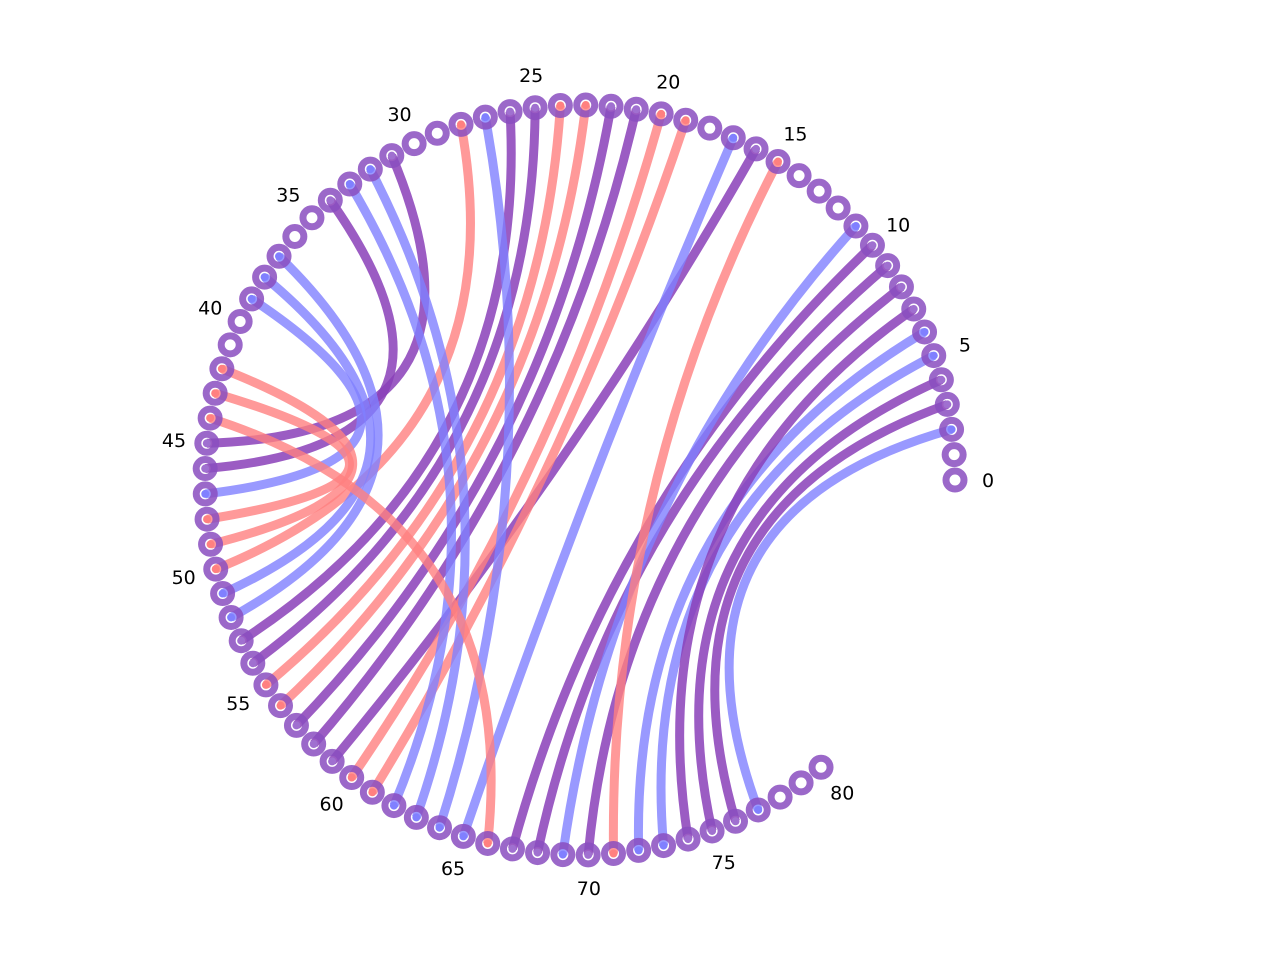 The image size is (1280, 960). I want to click on node-label: 70, so click(589, 889).